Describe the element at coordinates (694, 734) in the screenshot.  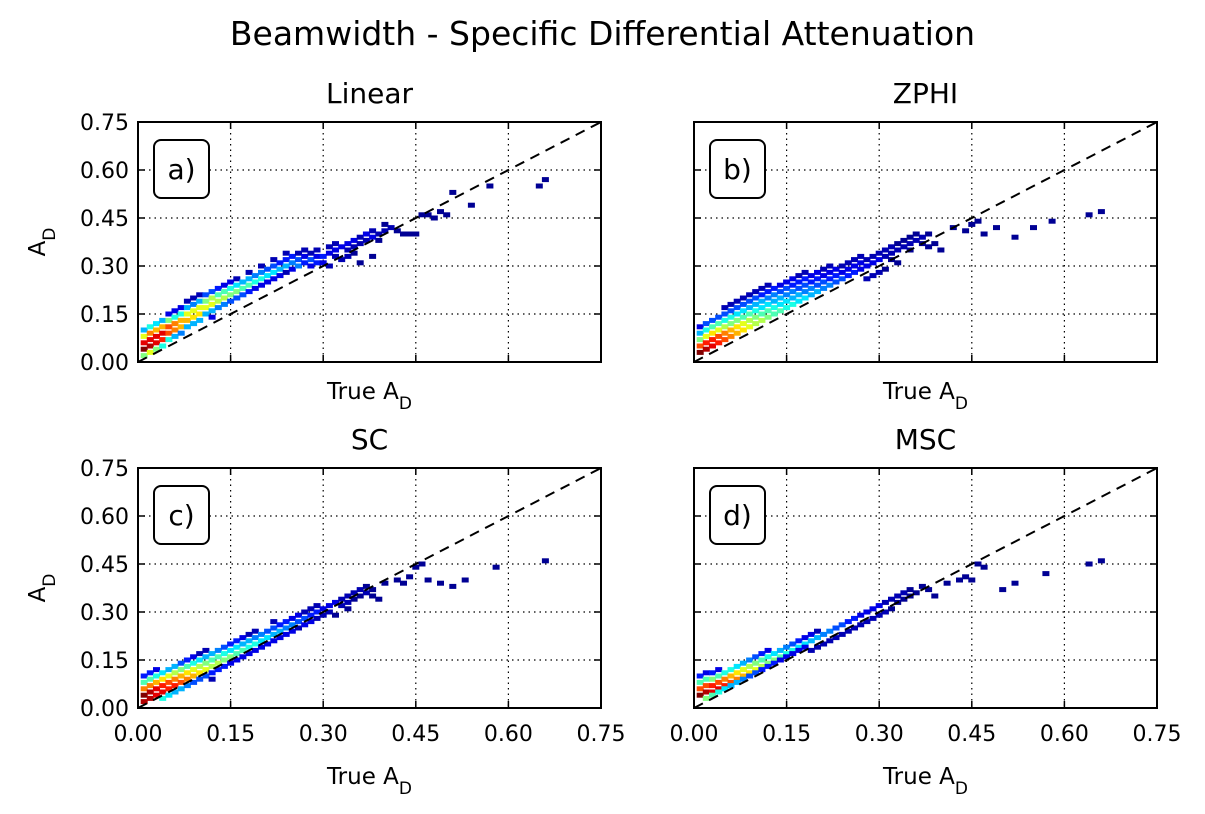
I see `x-tick-label: 0.00` at that location.